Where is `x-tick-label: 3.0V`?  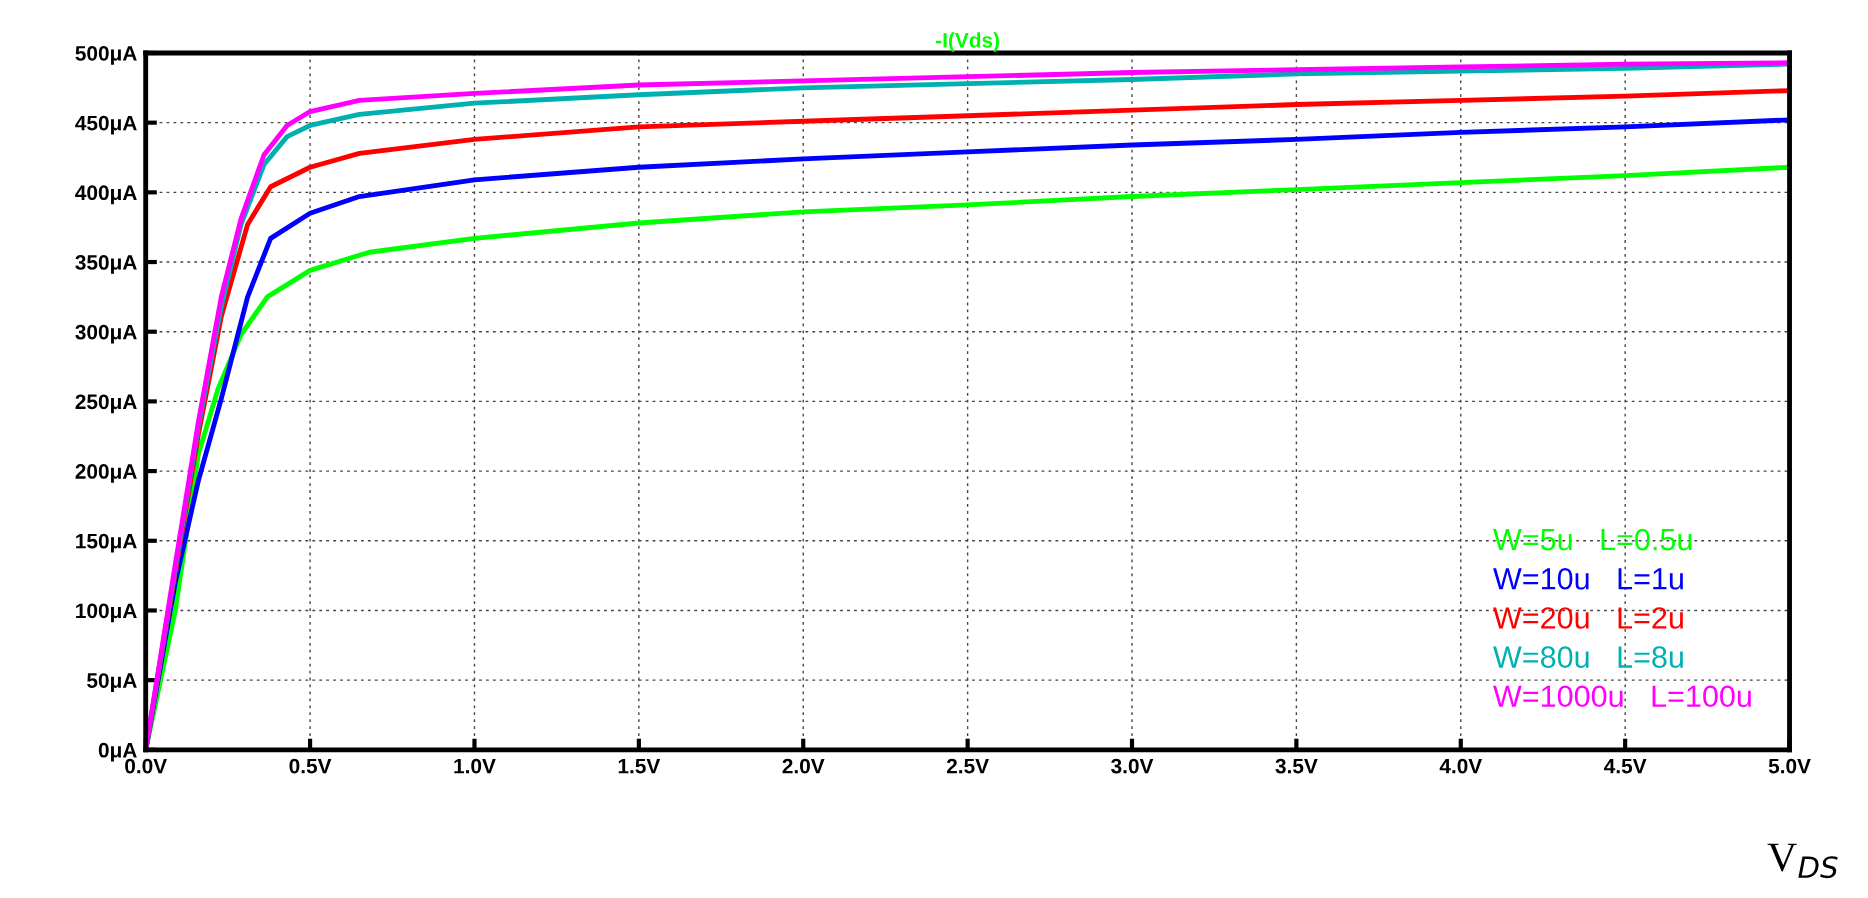
x-tick-label: 3.0V is located at coordinates (1132, 766).